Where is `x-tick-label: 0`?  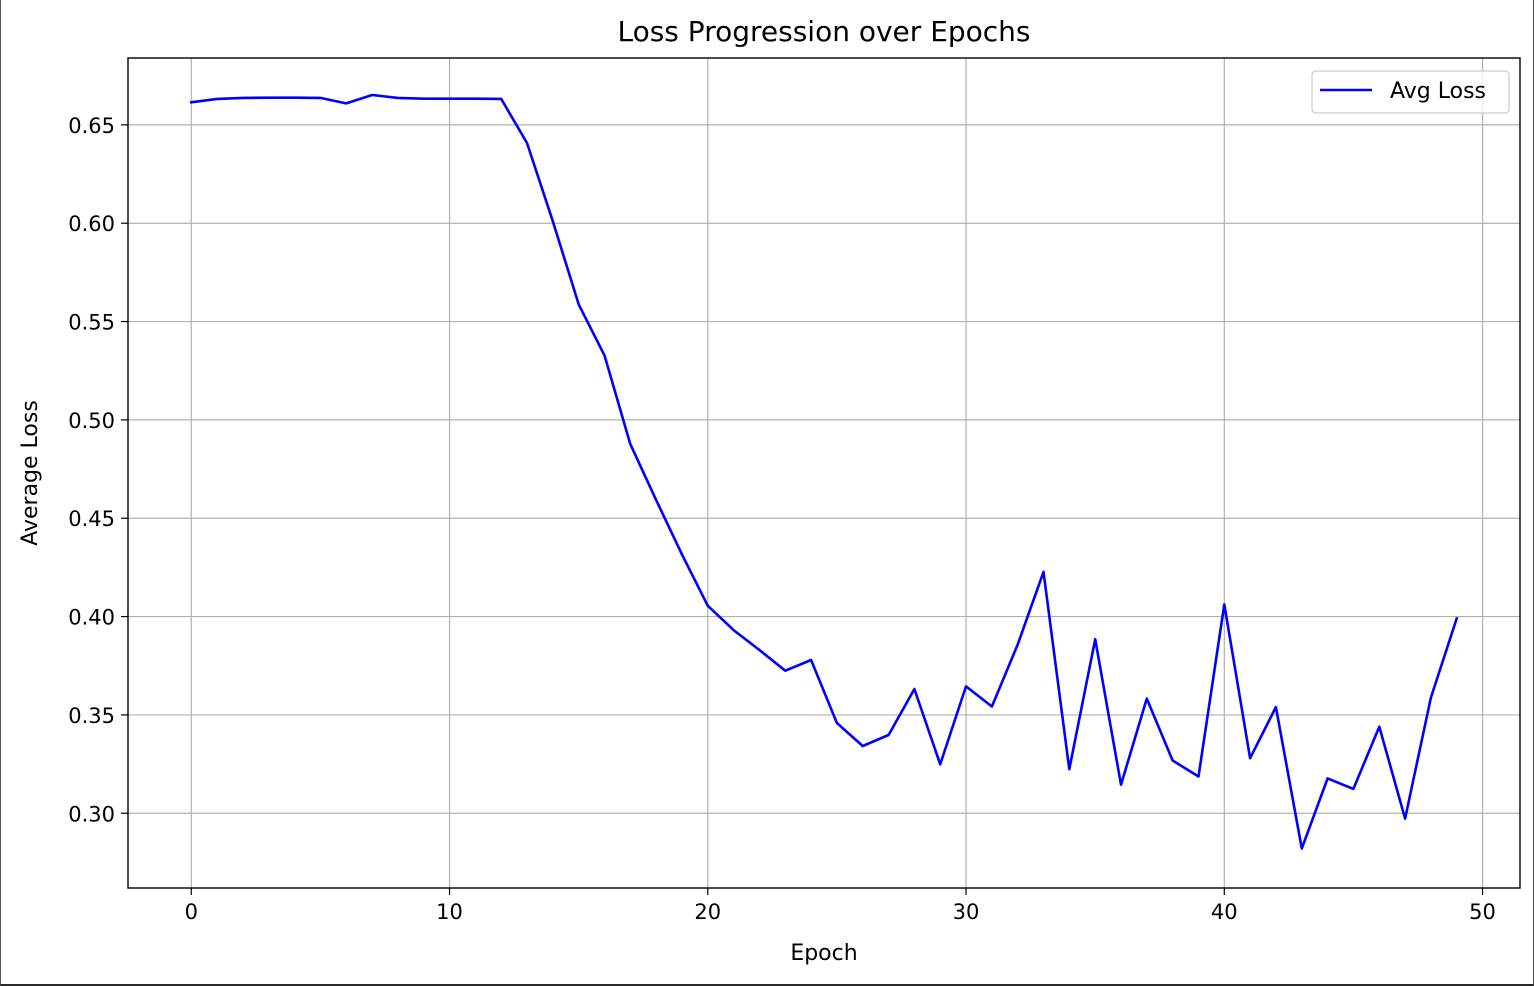
x-tick-label: 0 is located at coordinates (191, 912).